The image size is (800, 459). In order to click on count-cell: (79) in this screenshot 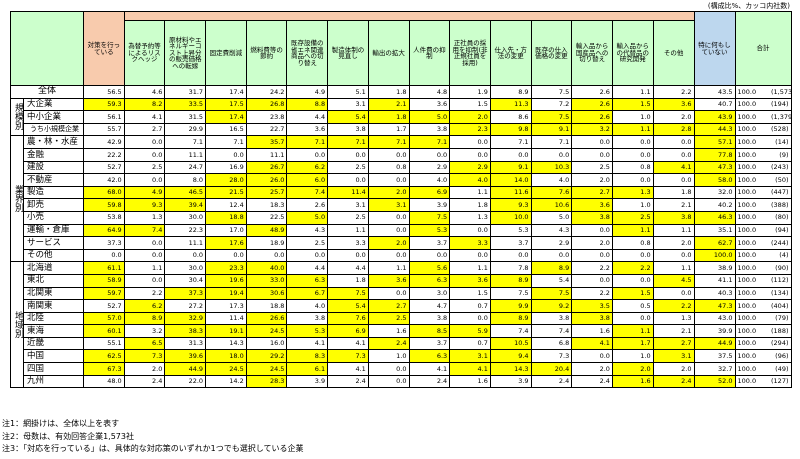, I will do `click(780, 318)`.